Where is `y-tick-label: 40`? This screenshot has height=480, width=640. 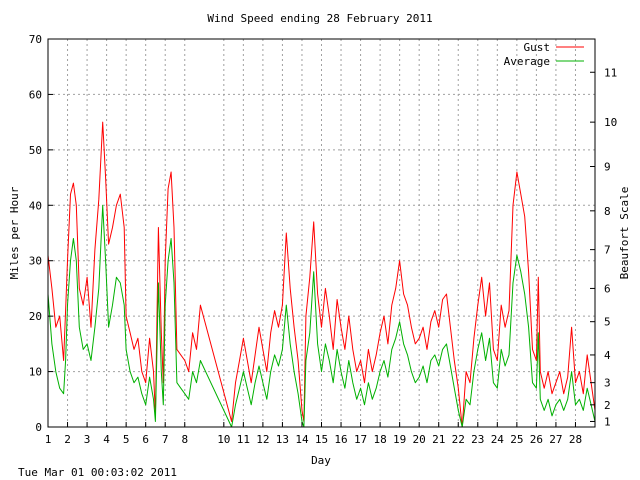
y-tick-label: 40 is located at coordinates (35, 205).